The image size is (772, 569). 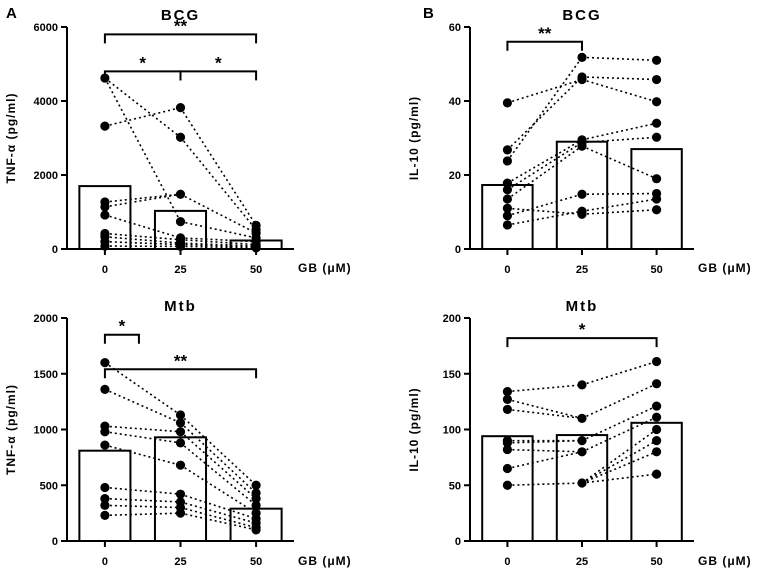 I want to click on y-tick-label: 150, so click(x=452, y=375).